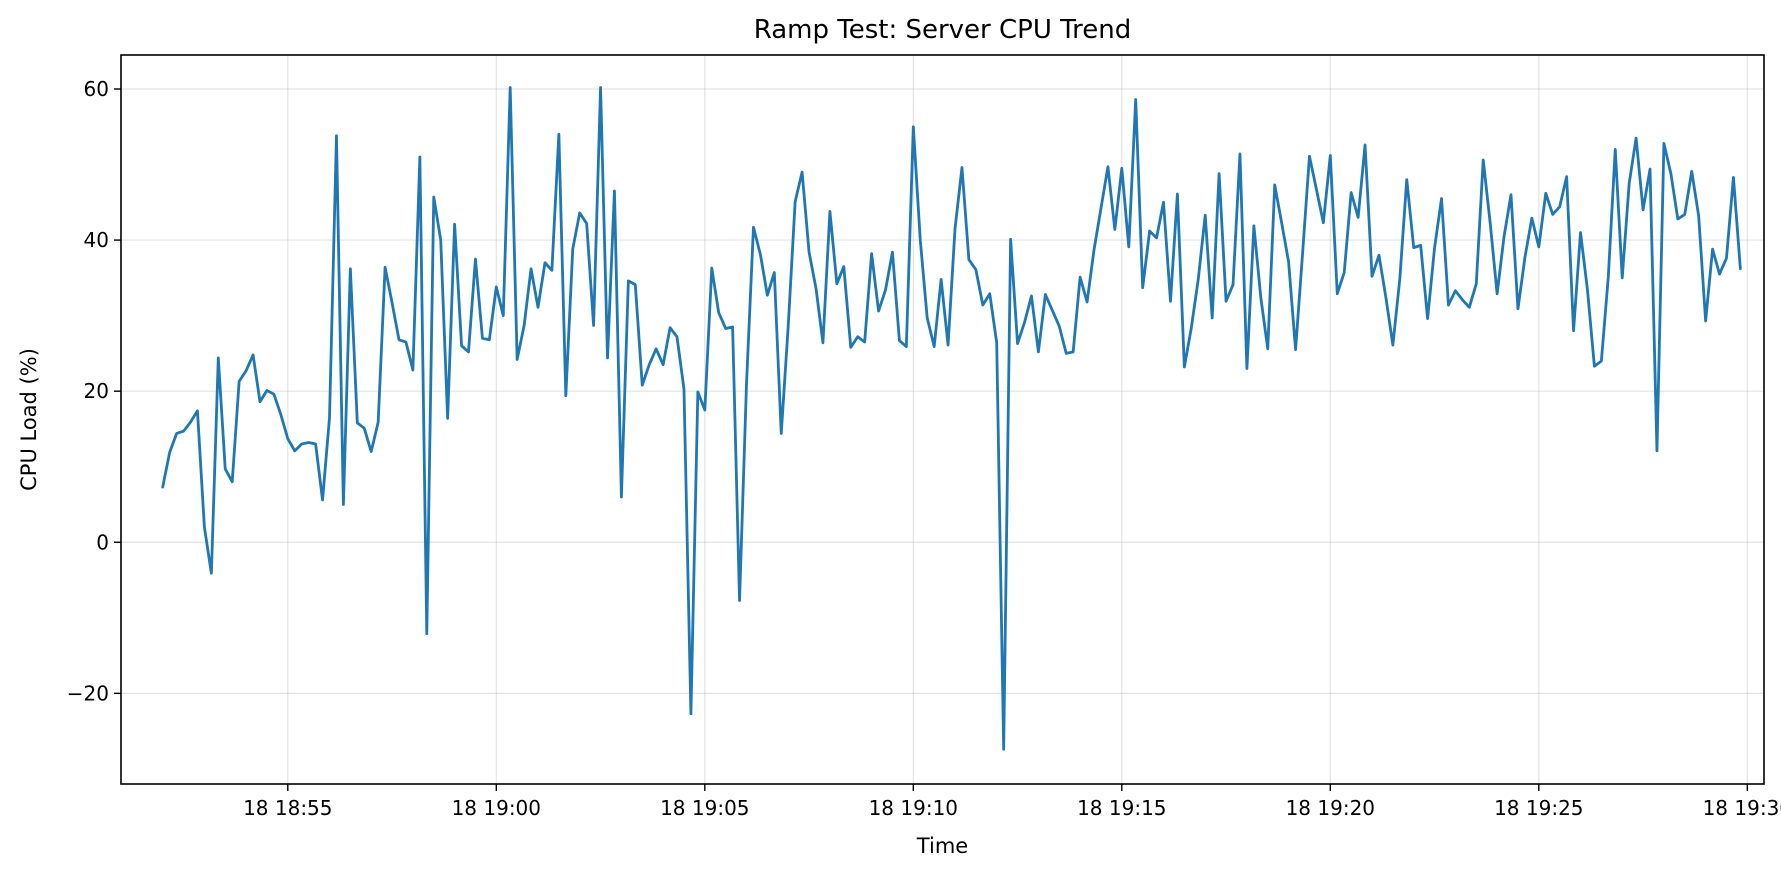 The image size is (1781, 877). What do you see at coordinates (287, 808) in the screenshot?
I see `x-tick-label: 18 18:55` at bounding box center [287, 808].